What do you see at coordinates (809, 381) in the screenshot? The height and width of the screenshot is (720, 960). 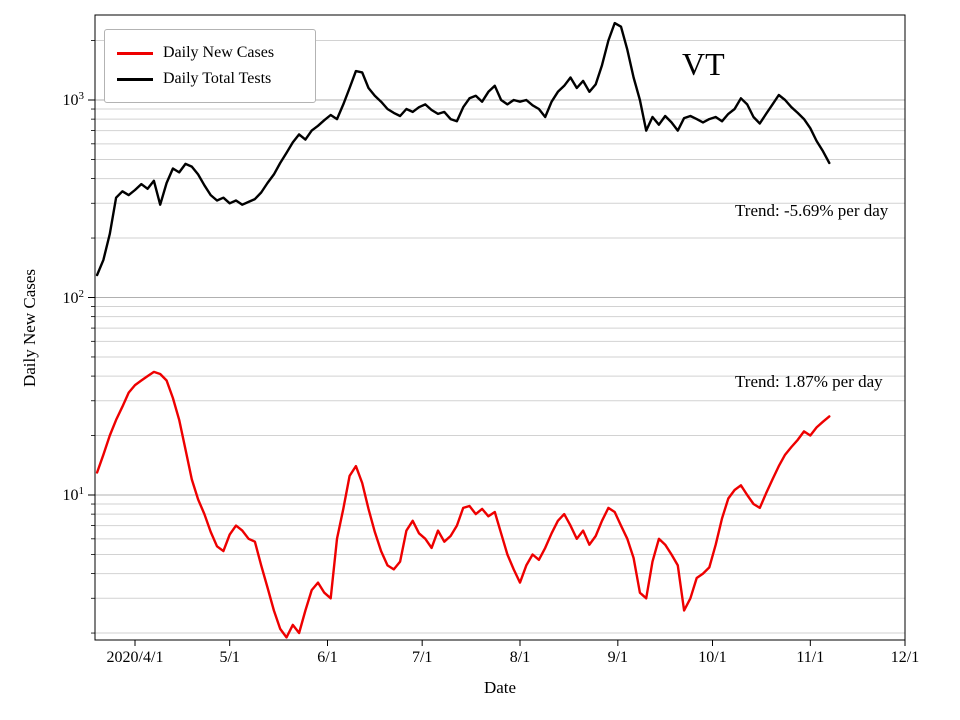 I see `trend-annotation-cases: Trend: 1.87% per day` at bounding box center [809, 381].